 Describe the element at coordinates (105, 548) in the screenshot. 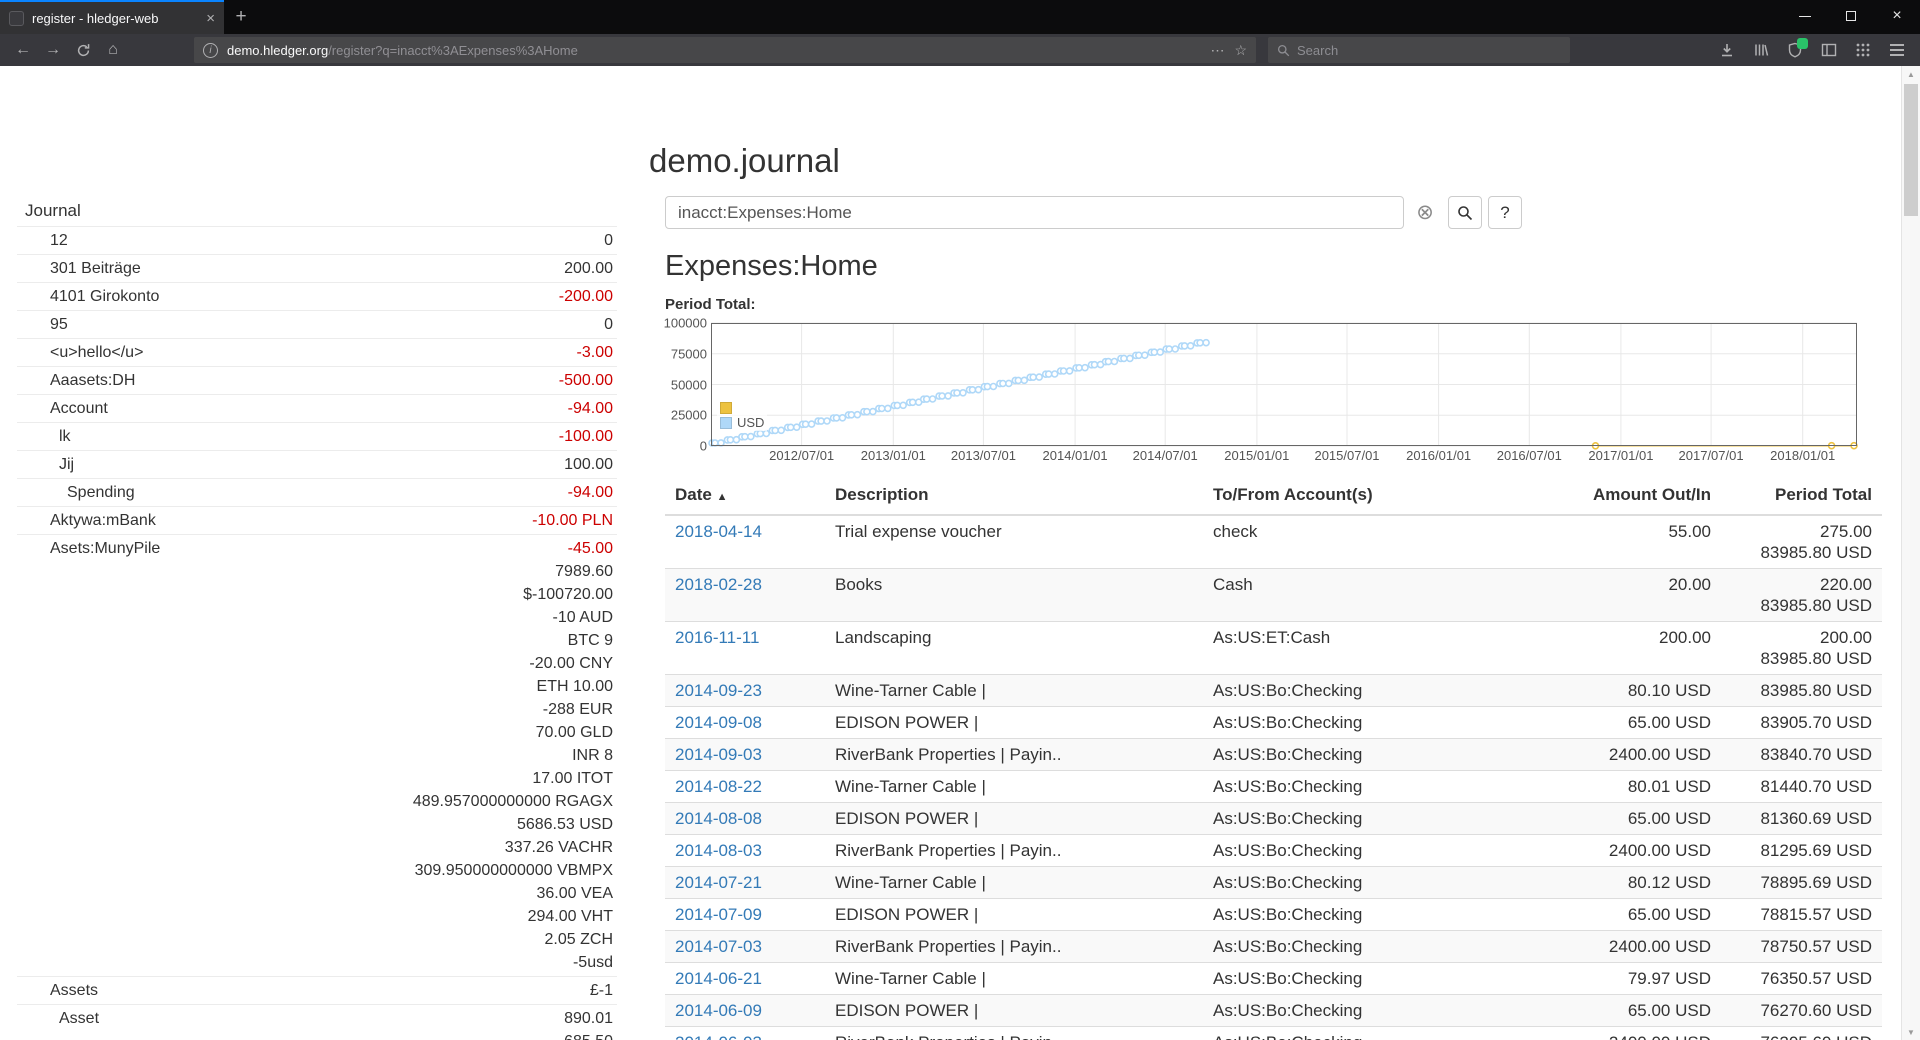

I see `account-link: Asets:MunyPile` at that location.